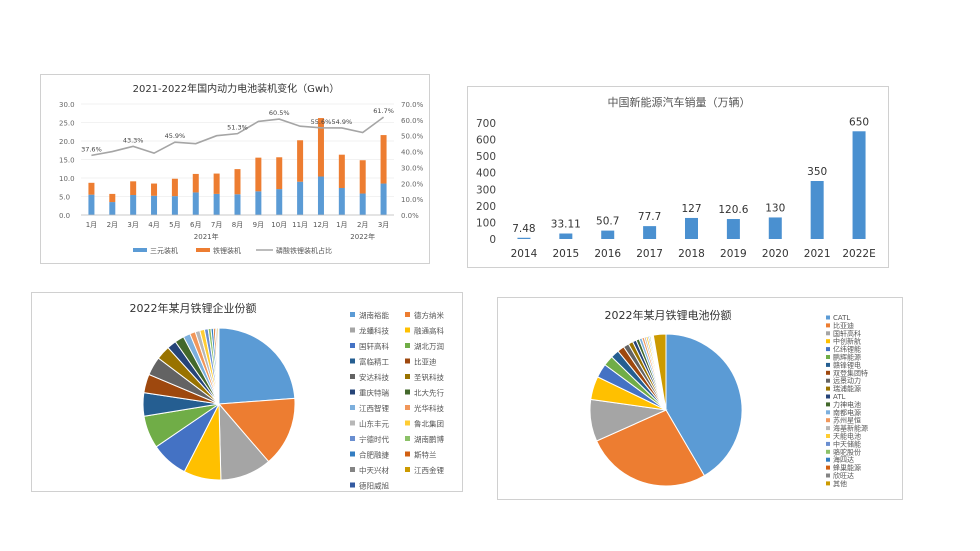 The width and height of the screenshot is (980, 551). I want to click on chart2-ytick: 200, so click(486, 207).